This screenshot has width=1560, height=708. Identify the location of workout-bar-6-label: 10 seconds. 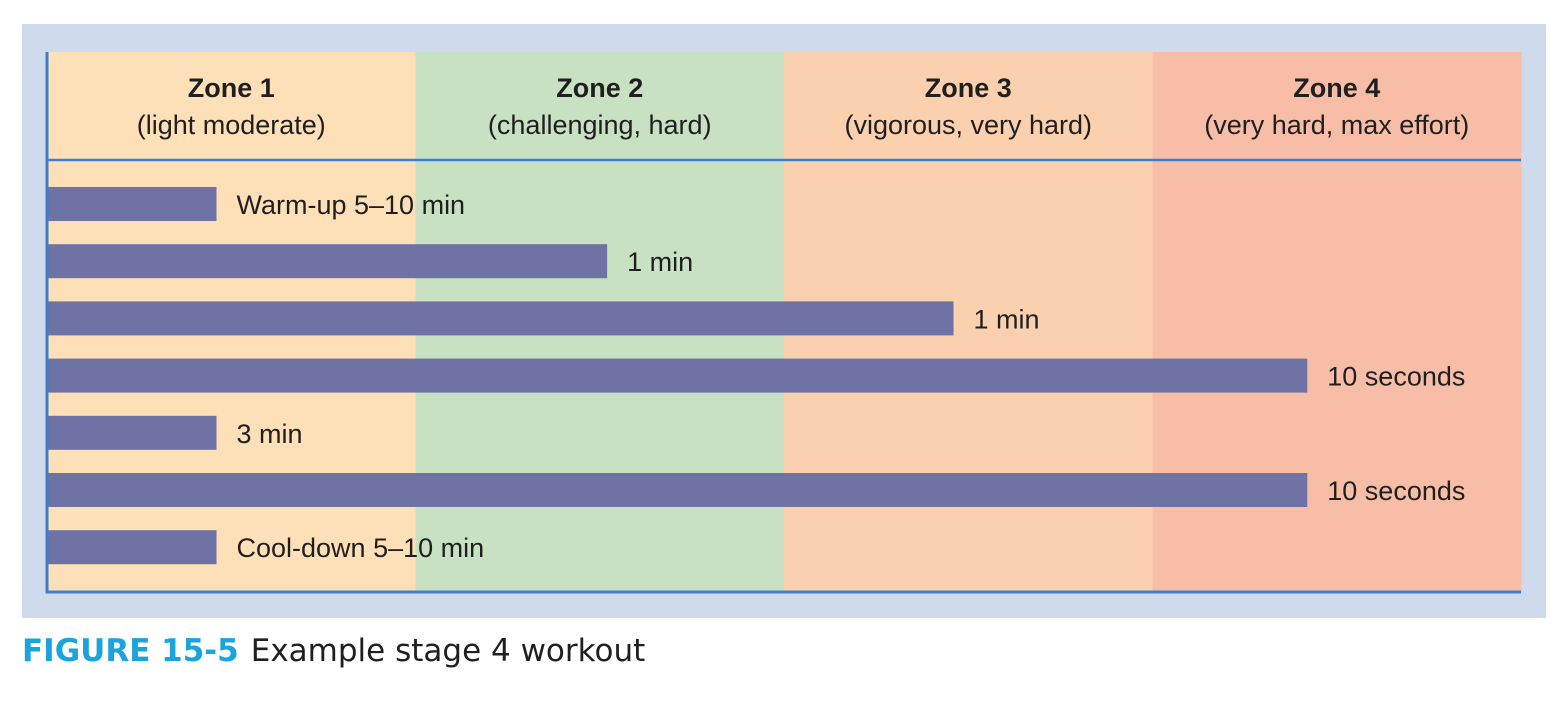
(1396, 491).